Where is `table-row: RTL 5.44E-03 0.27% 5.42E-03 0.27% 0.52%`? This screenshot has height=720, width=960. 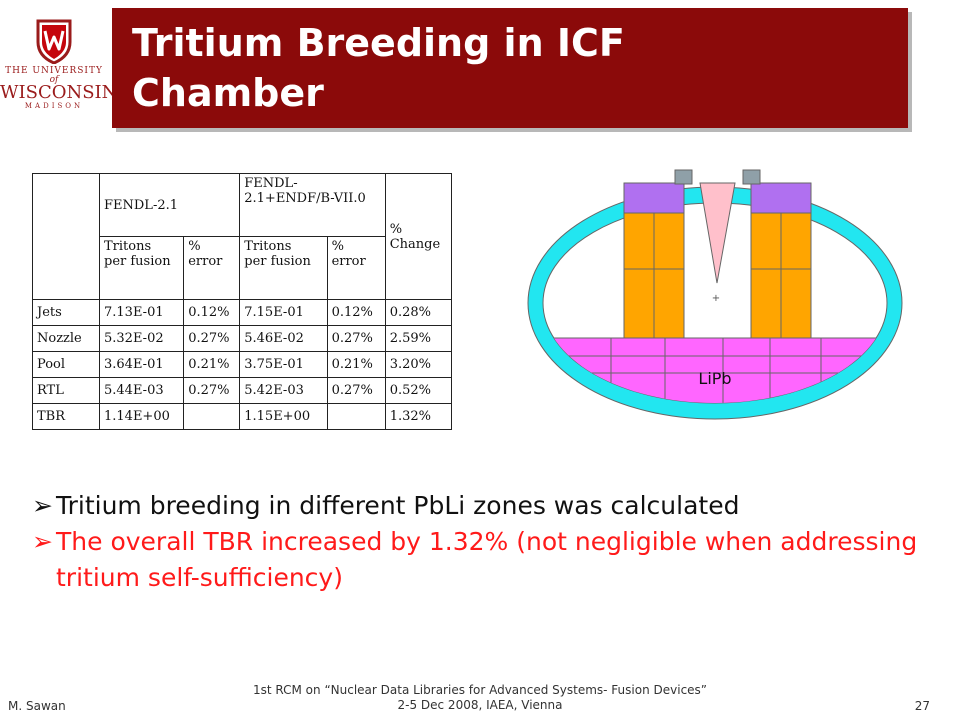
table-row: RTL 5.44E-03 0.27% 5.42E-03 0.27% 0.52% is located at coordinates (242, 390).